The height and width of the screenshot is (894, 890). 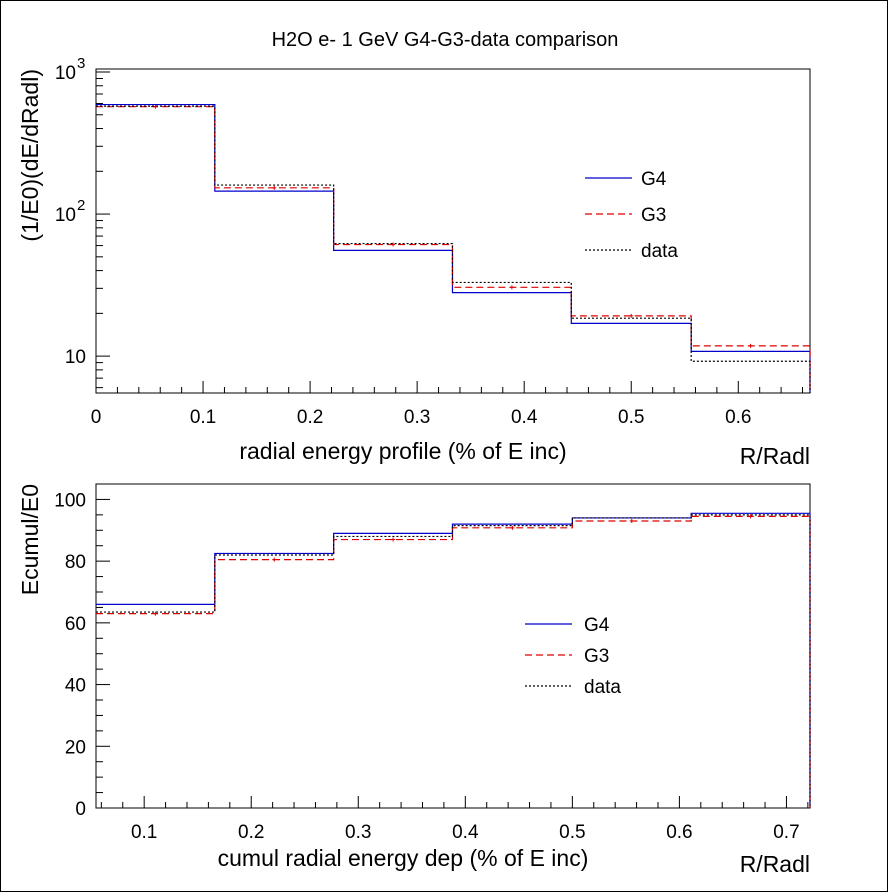 What do you see at coordinates (403, 858) in the screenshot?
I see `x-axis-title: cumul radial energy dep (% of E inc)` at bounding box center [403, 858].